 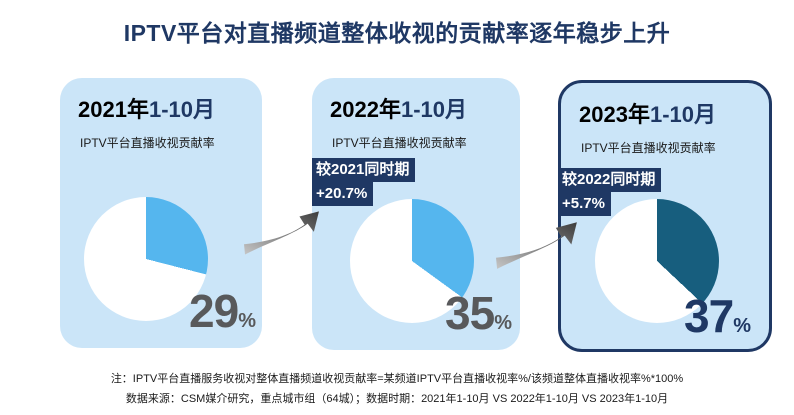 I want to click on yoy-badge-line: +20.7%, so click(x=343, y=194).